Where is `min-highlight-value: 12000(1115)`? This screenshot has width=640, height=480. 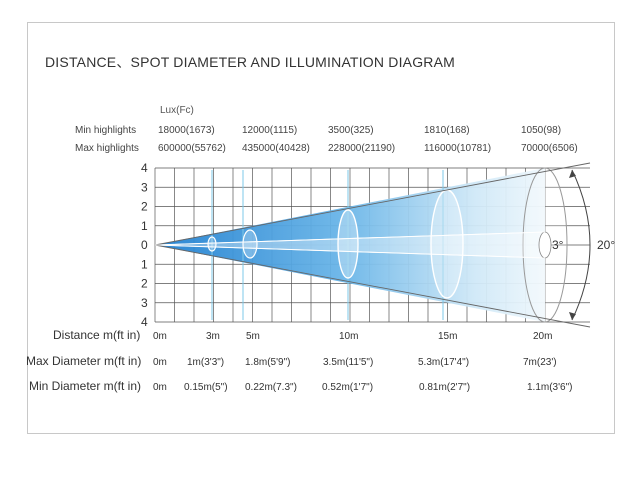 min-highlight-value: 12000(1115) is located at coordinates (270, 130).